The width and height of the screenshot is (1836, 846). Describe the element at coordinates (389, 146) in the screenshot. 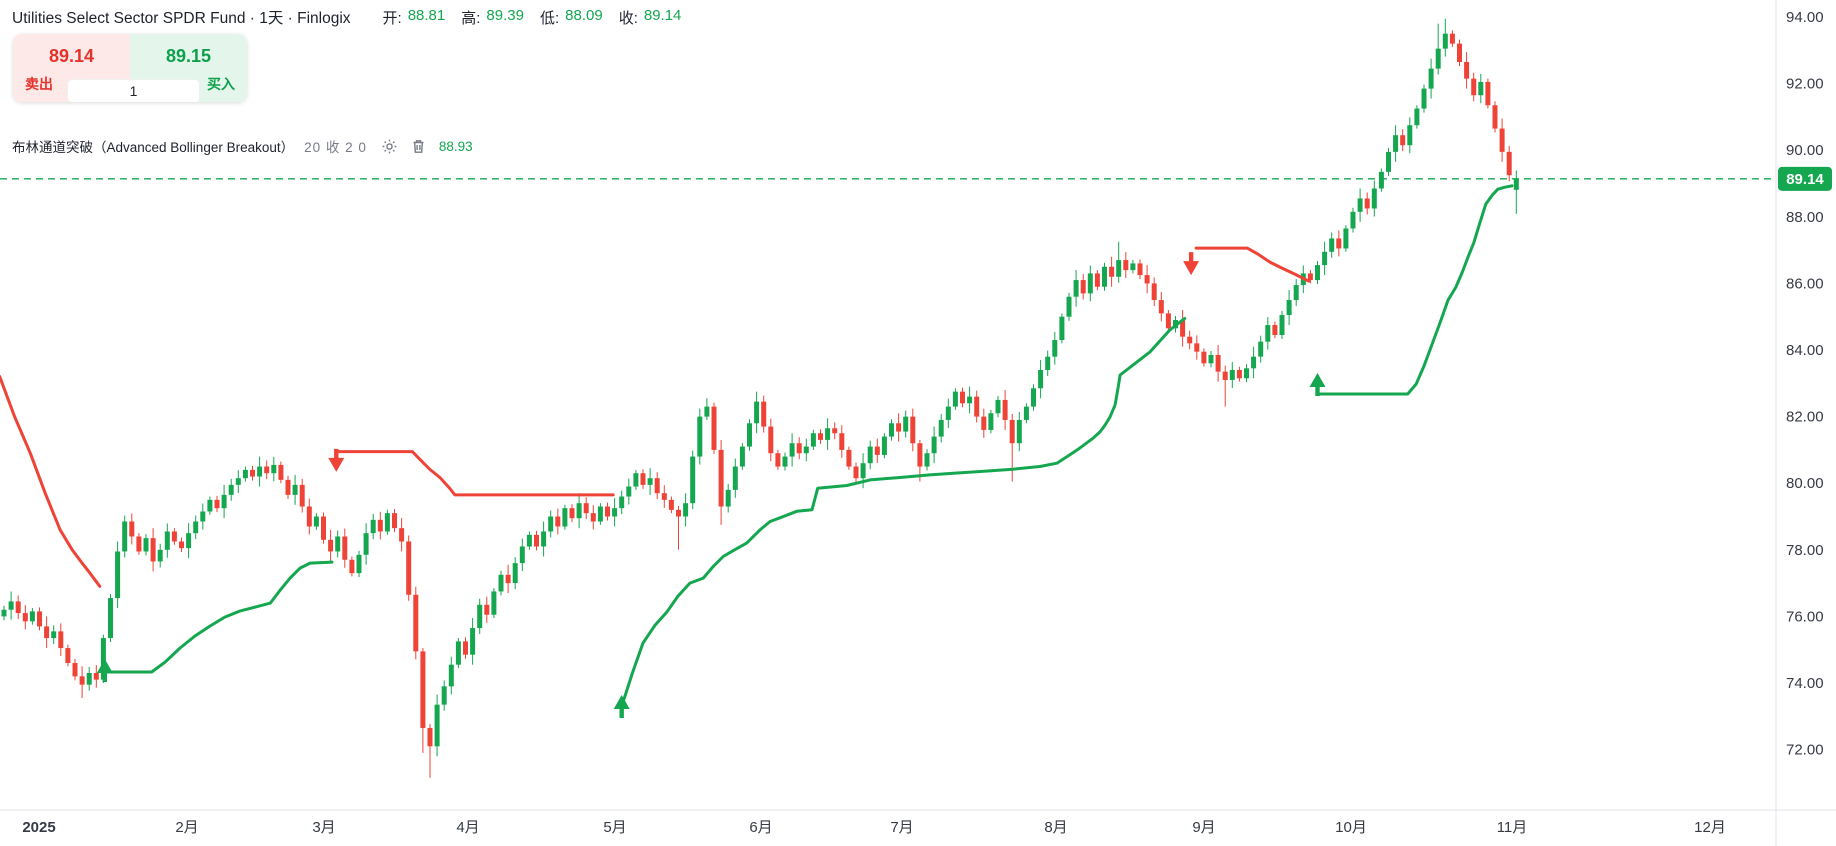

I see `gear-icon` at that location.